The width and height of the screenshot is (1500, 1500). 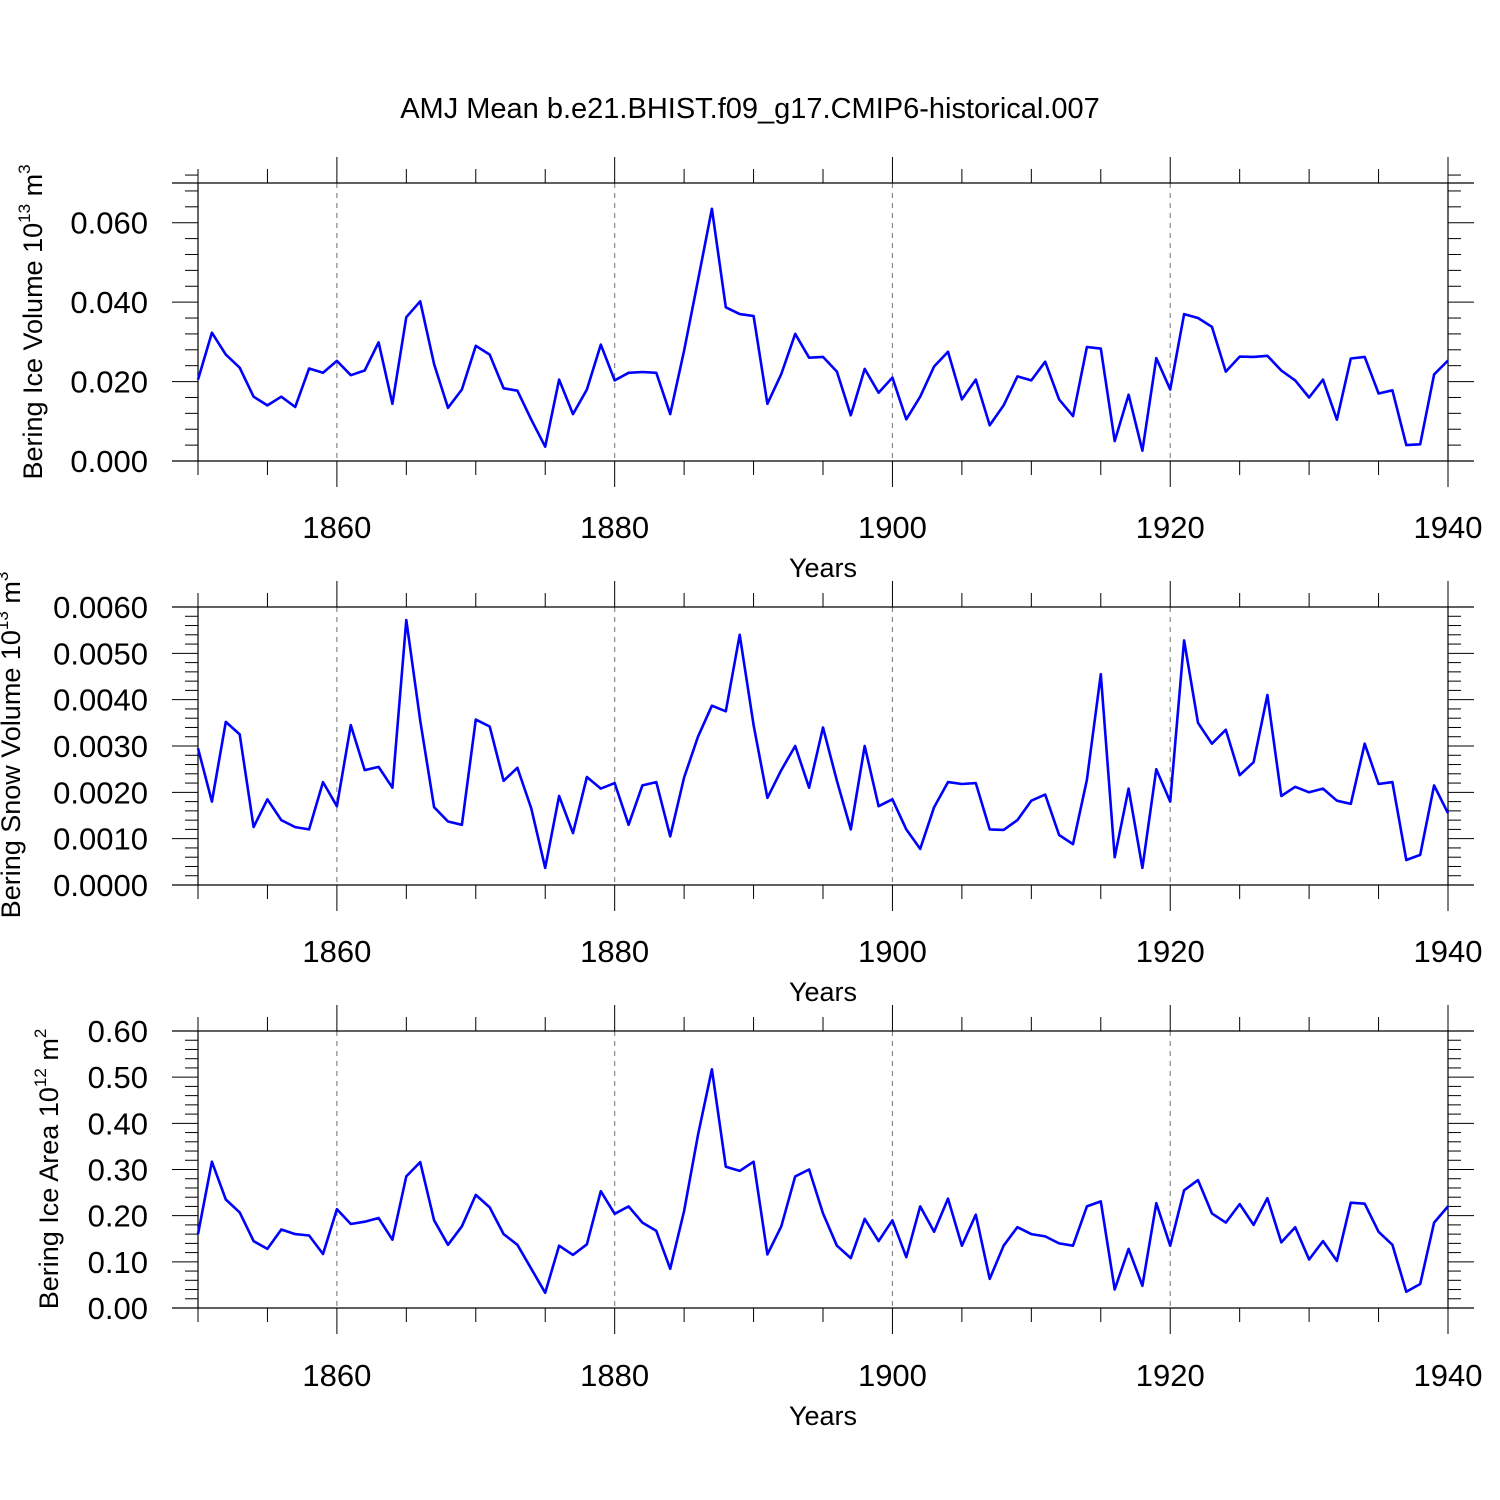 What do you see at coordinates (822, 330) in the screenshot?
I see `ice-volume-series-line` at bounding box center [822, 330].